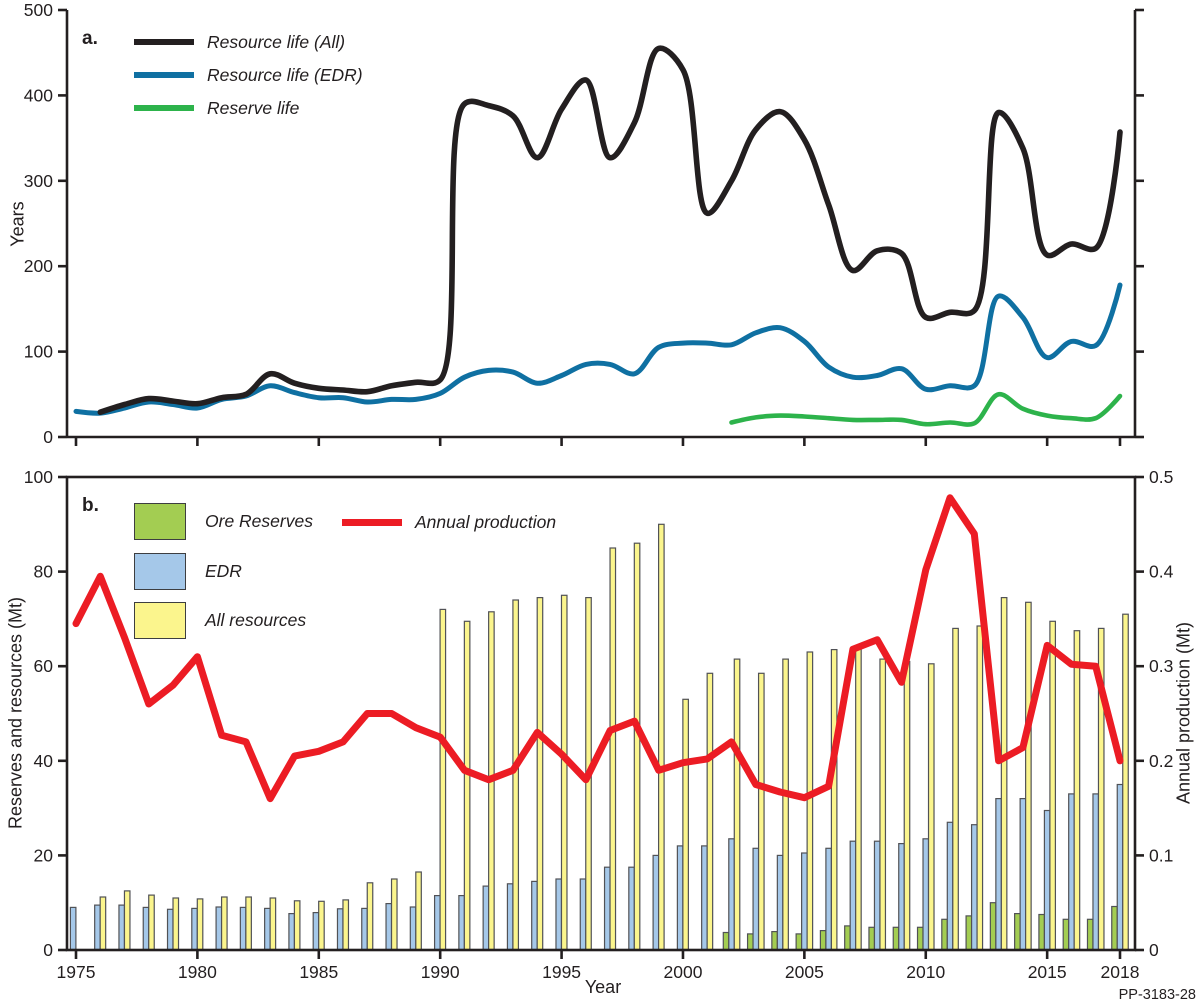 This screenshot has height=1006, width=1200. Describe the element at coordinates (853, 895) in the screenshot. I see `bar-edr-2007` at that location.